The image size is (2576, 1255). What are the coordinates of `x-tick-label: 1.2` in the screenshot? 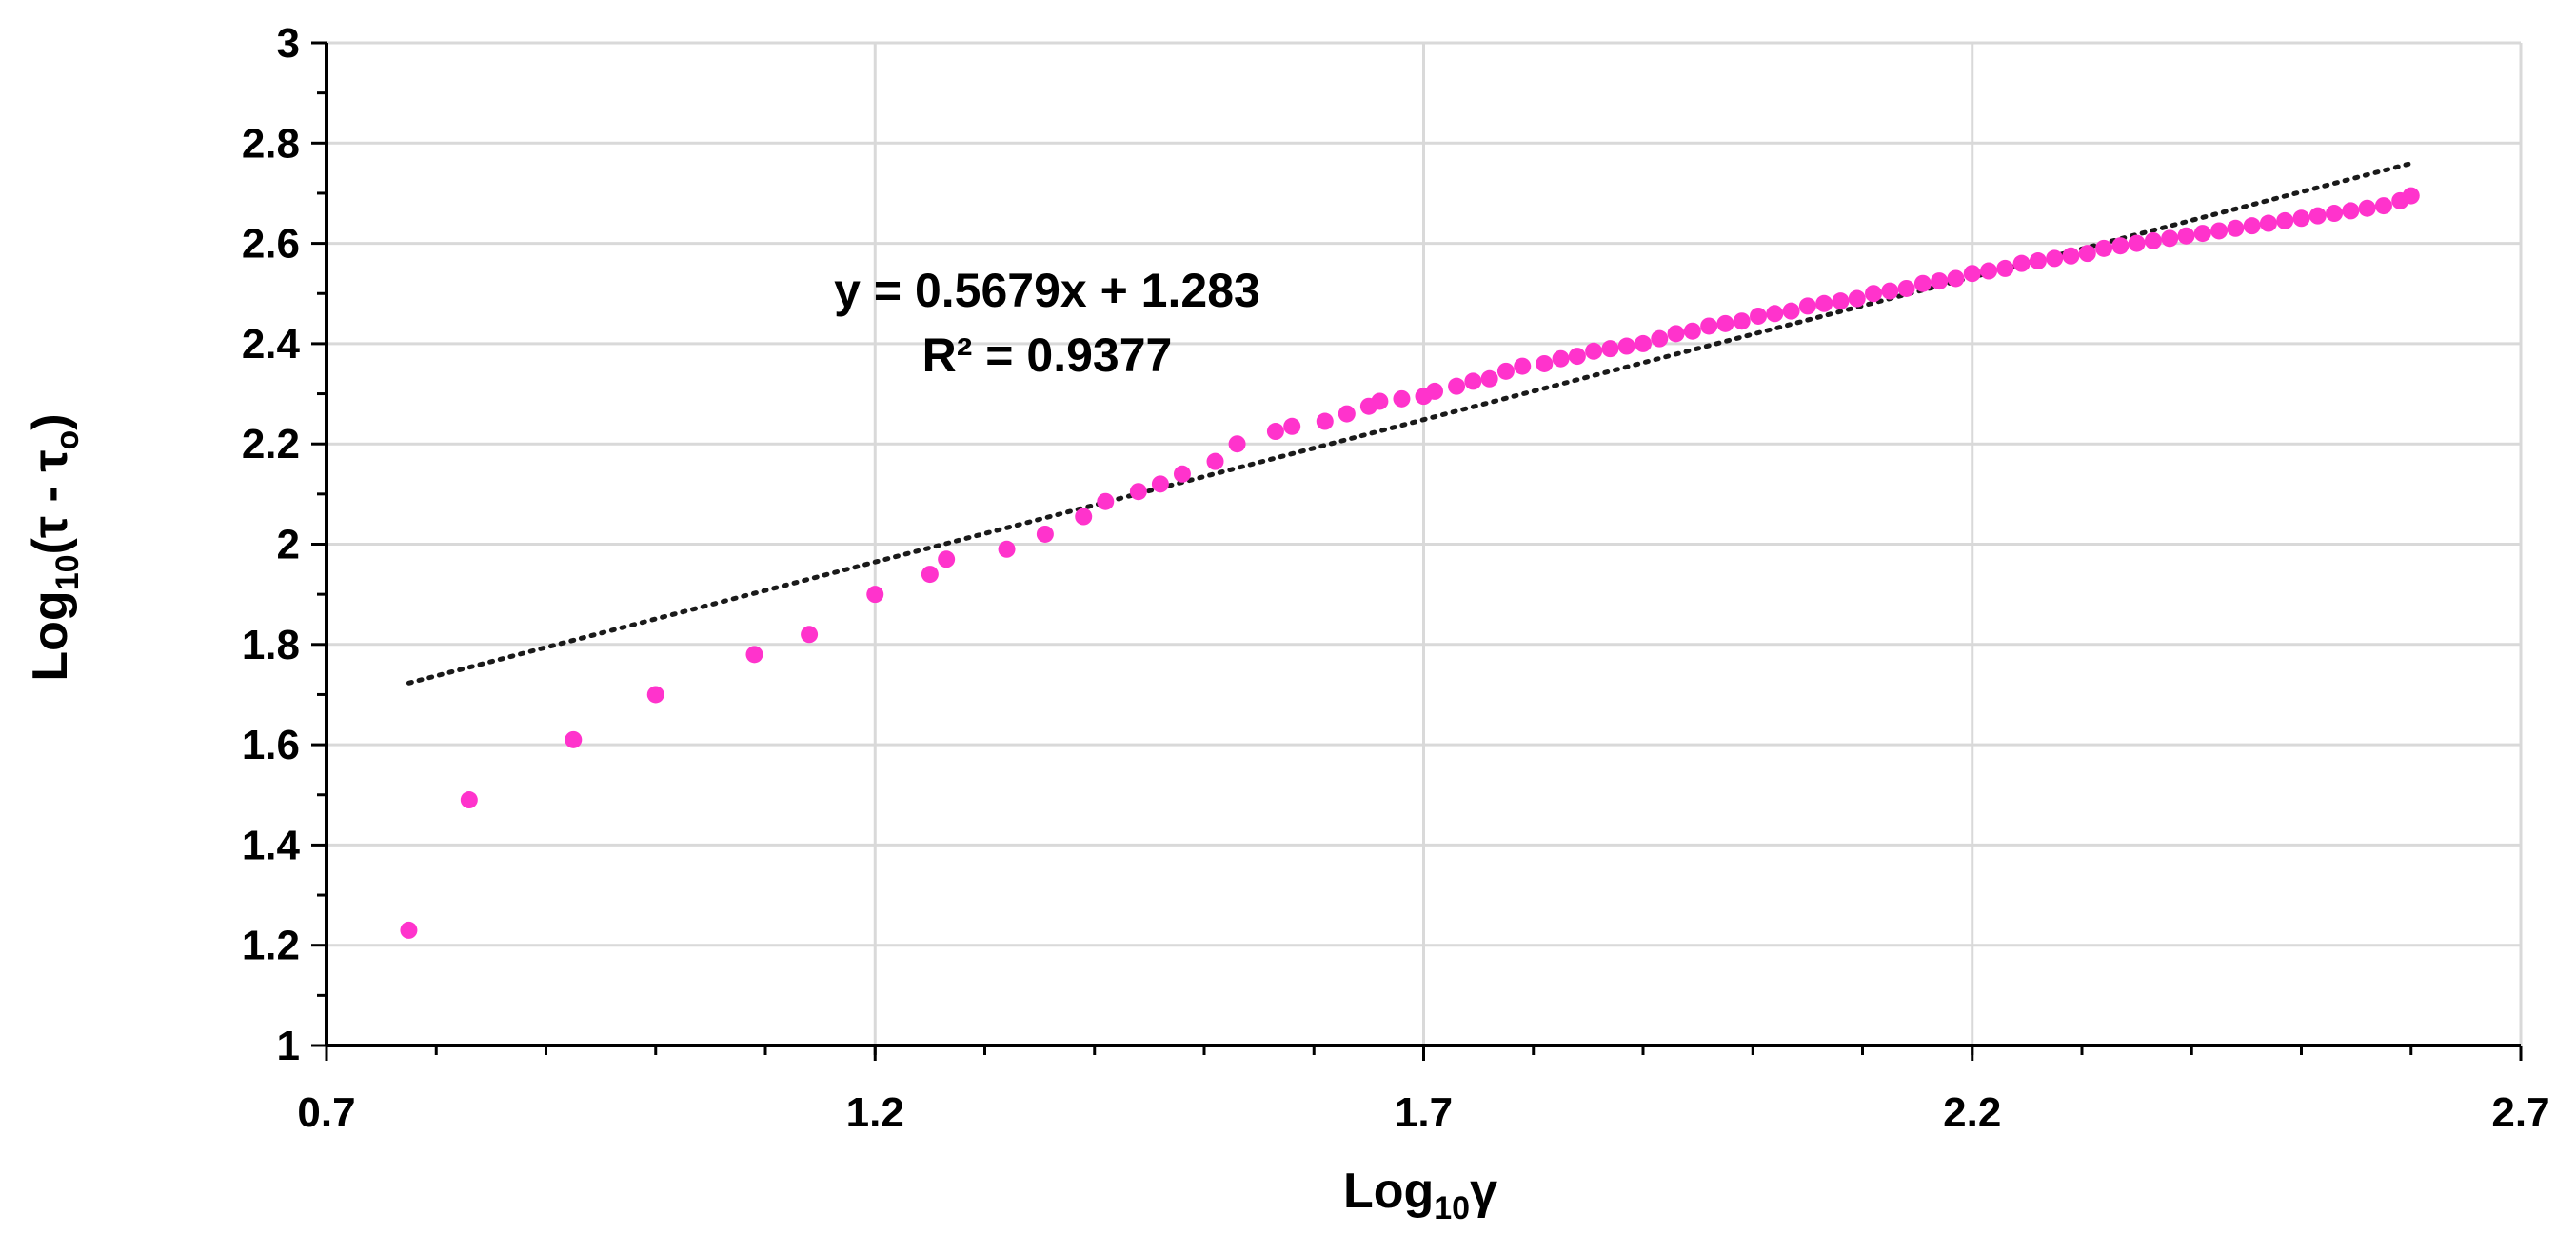 It's located at (875, 1112).